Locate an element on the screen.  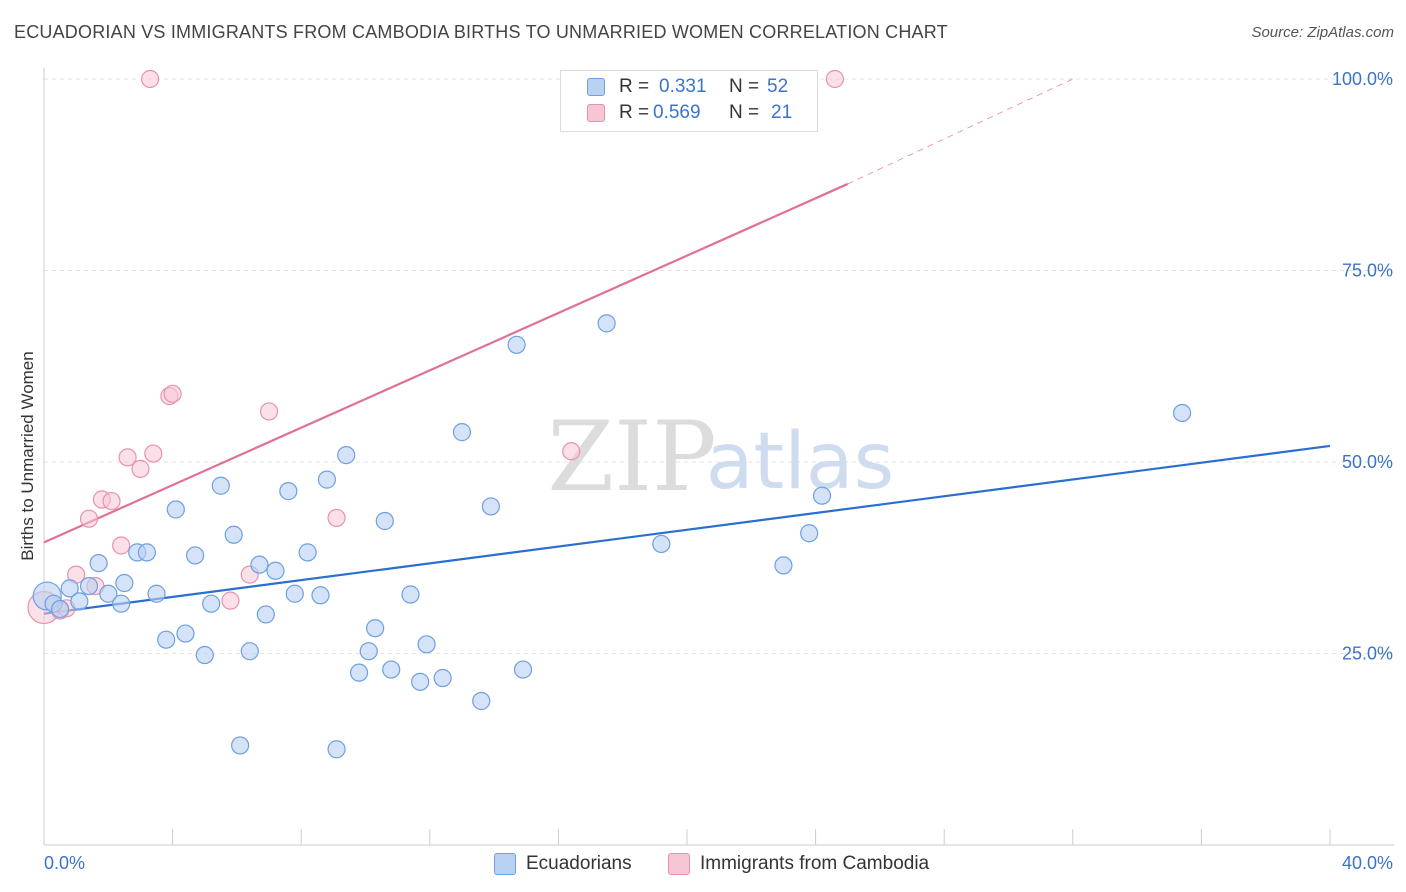
source-label: Source: ZipAtlas.com is located at coordinates (1322, 32).